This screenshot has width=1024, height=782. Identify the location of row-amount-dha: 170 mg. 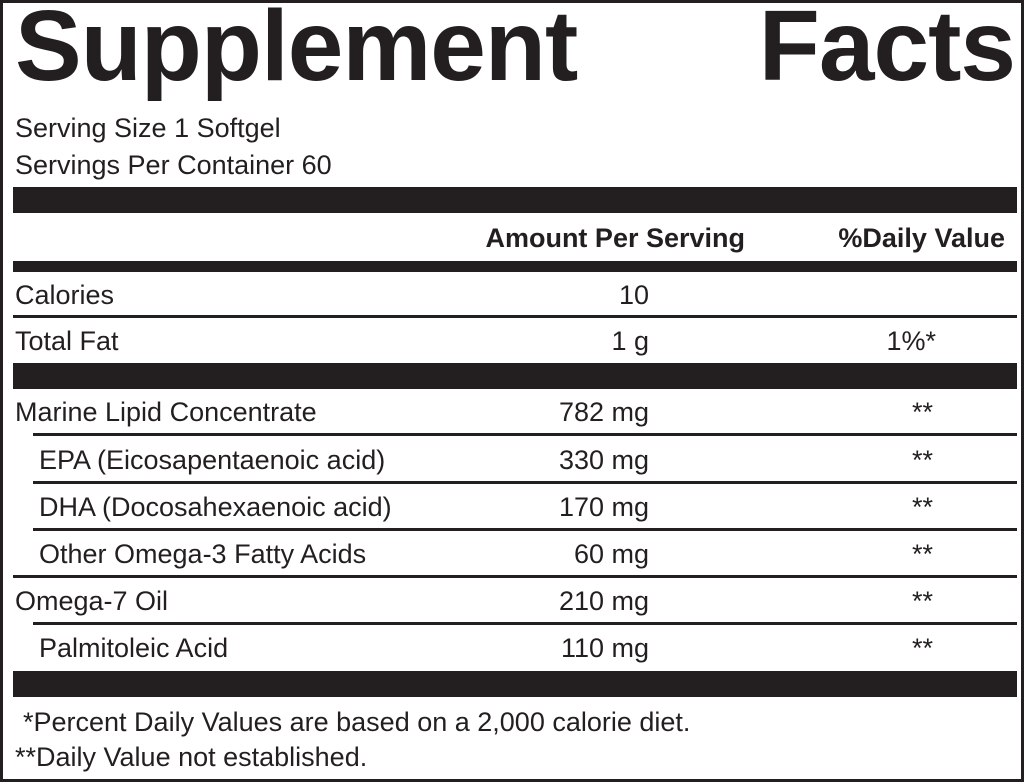
(603, 507).